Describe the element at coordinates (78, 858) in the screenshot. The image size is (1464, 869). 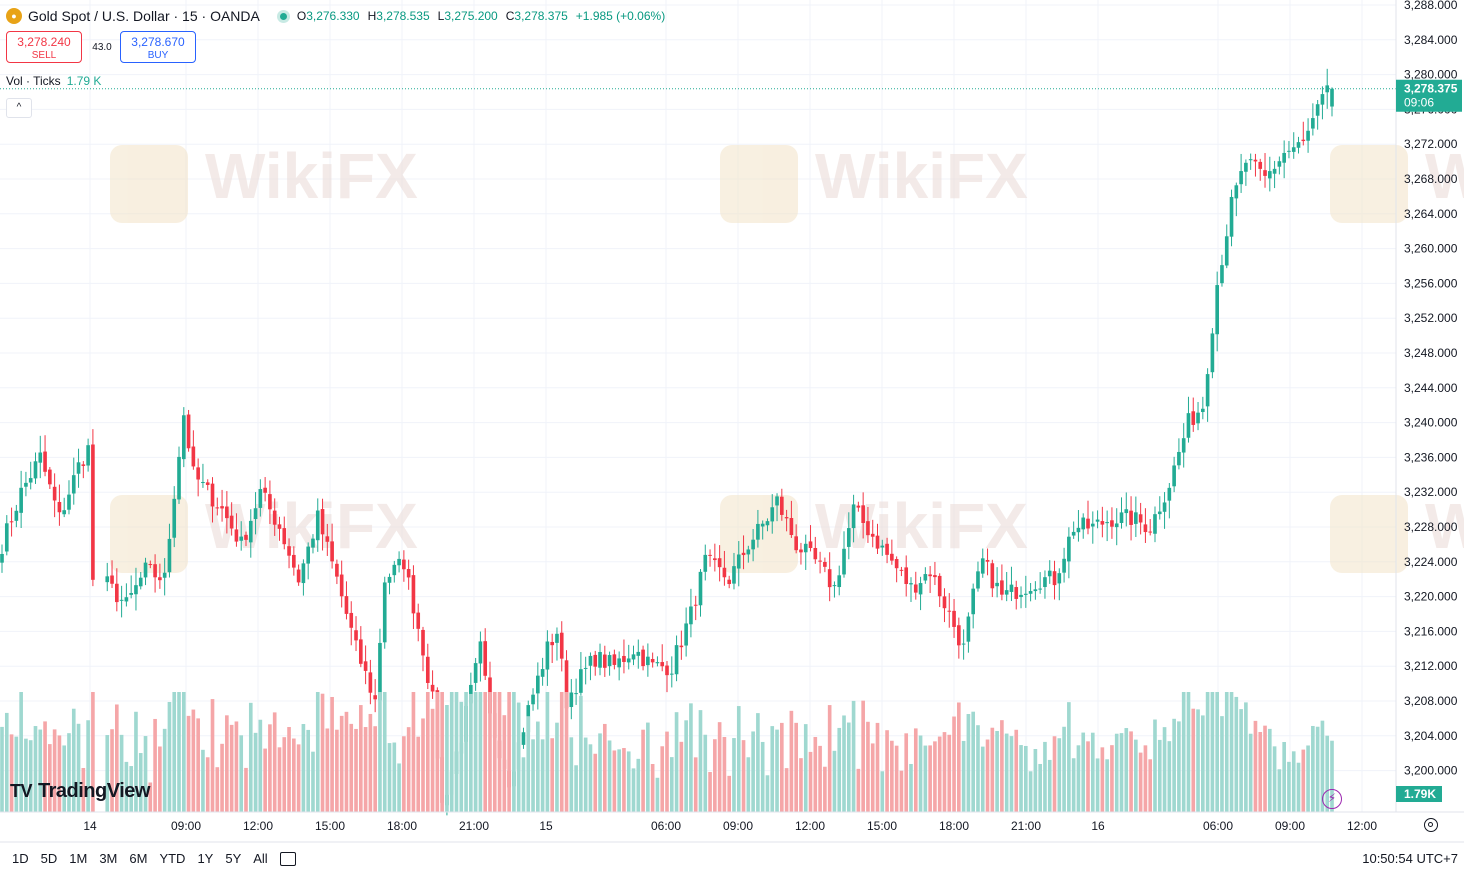
I see `range-1m: 1M` at that location.